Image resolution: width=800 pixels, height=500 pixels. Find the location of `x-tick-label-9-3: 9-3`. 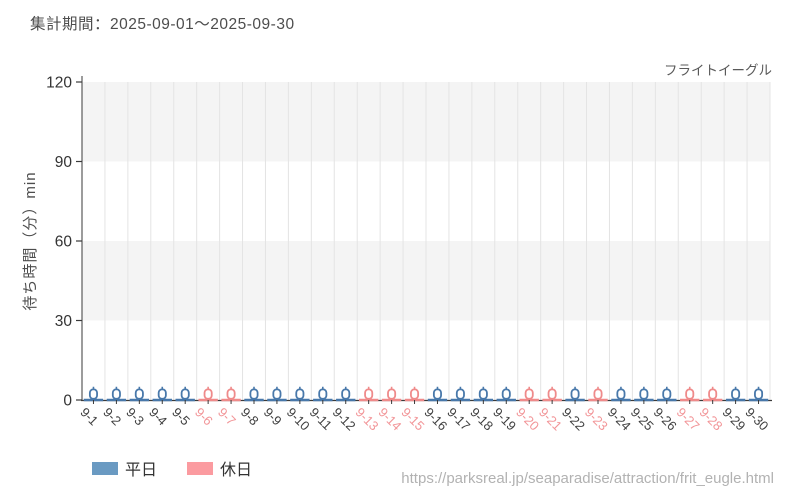

x-tick-label-9-3: 9-3 is located at coordinates (135, 417).